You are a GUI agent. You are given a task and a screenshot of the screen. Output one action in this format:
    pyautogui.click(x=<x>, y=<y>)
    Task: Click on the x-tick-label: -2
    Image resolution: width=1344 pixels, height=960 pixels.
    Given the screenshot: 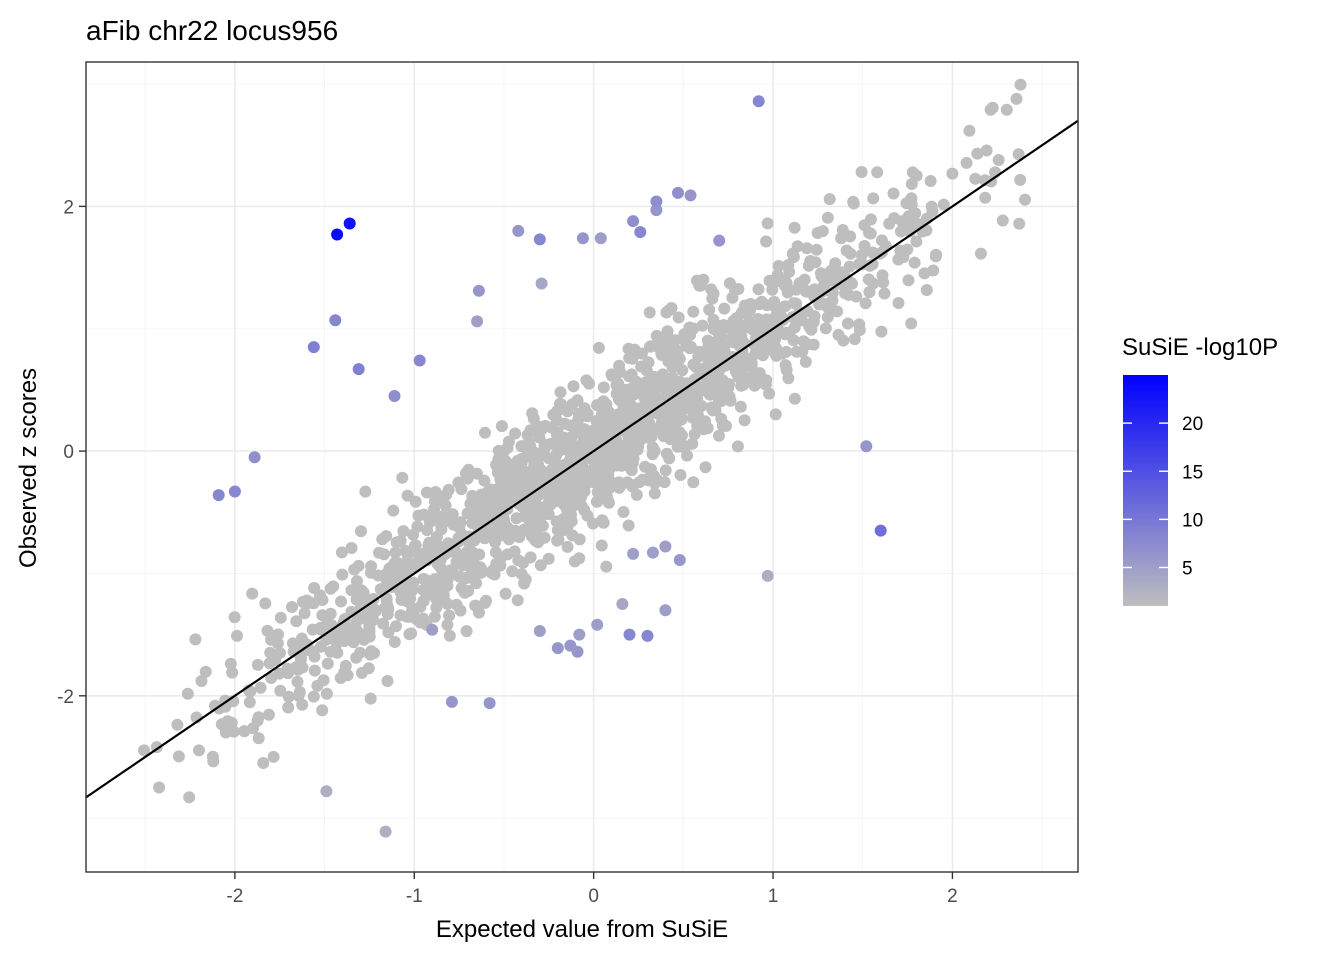 What is the action you would take?
    pyautogui.click(x=234, y=896)
    